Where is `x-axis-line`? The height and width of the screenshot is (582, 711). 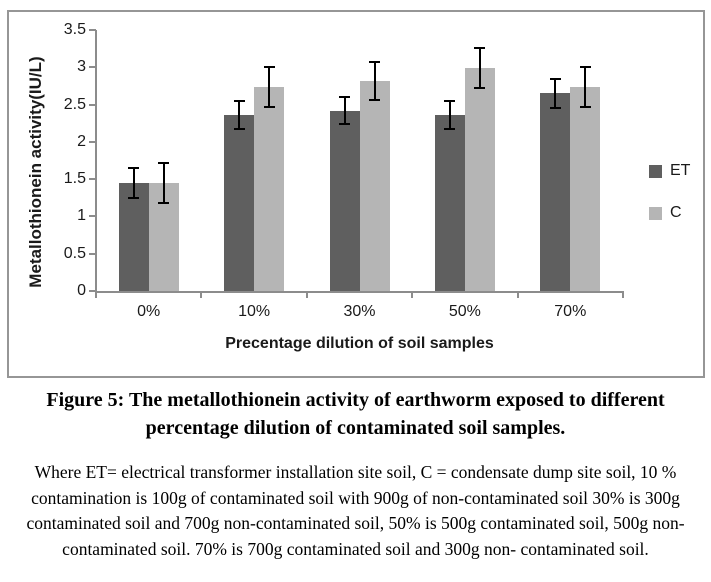
x-axis-line is located at coordinates (359, 292).